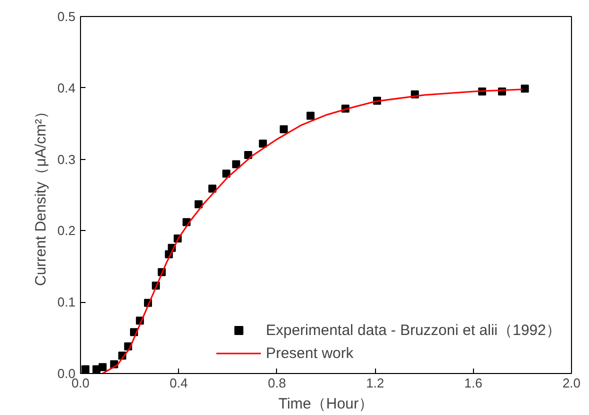 This screenshot has width=589, height=415. I want to click on y-tick-label: 0.1, so click(66, 302).